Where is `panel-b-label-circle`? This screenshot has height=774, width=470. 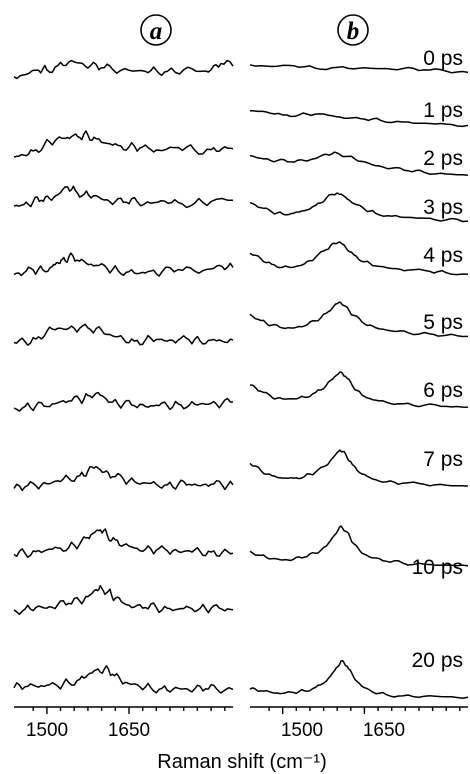
panel-b-label-circle is located at coordinates (353, 30).